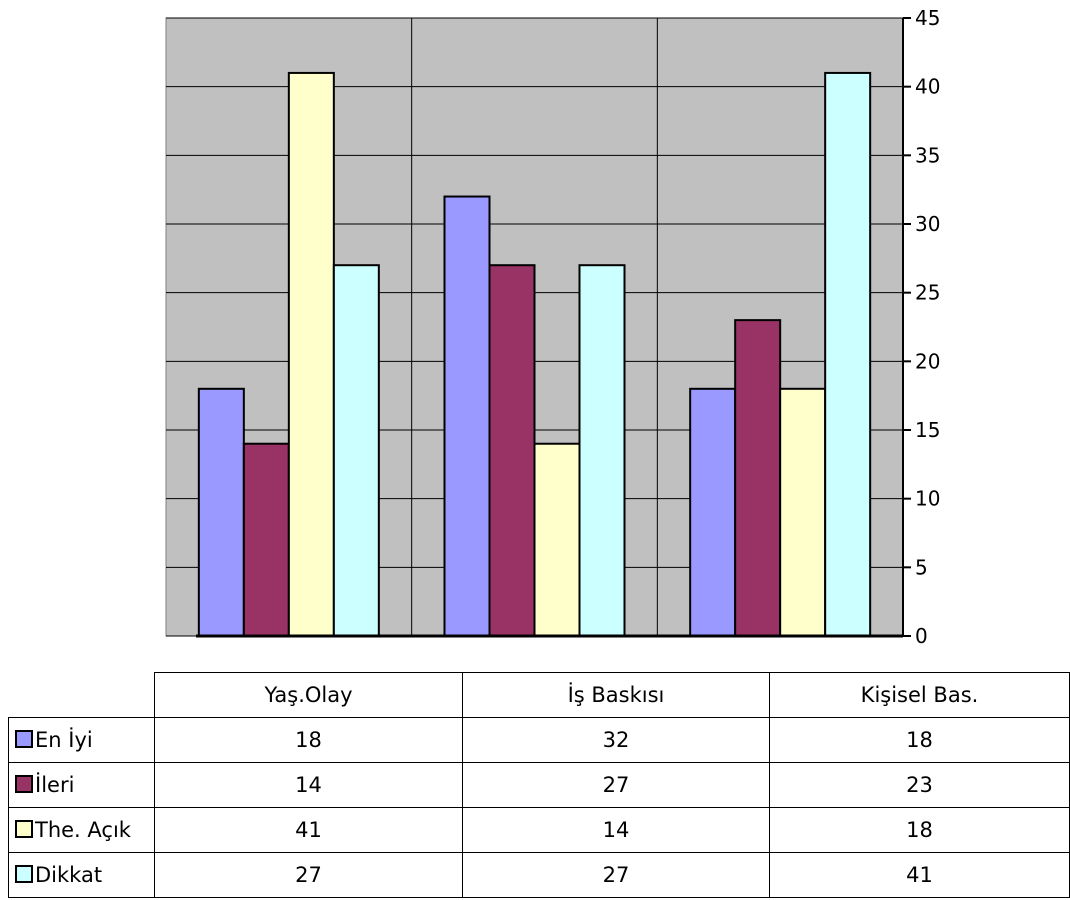  Describe the element at coordinates (308, 695) in the screenshot. I see `table-header-cell: Yaş.Olay` at that location.